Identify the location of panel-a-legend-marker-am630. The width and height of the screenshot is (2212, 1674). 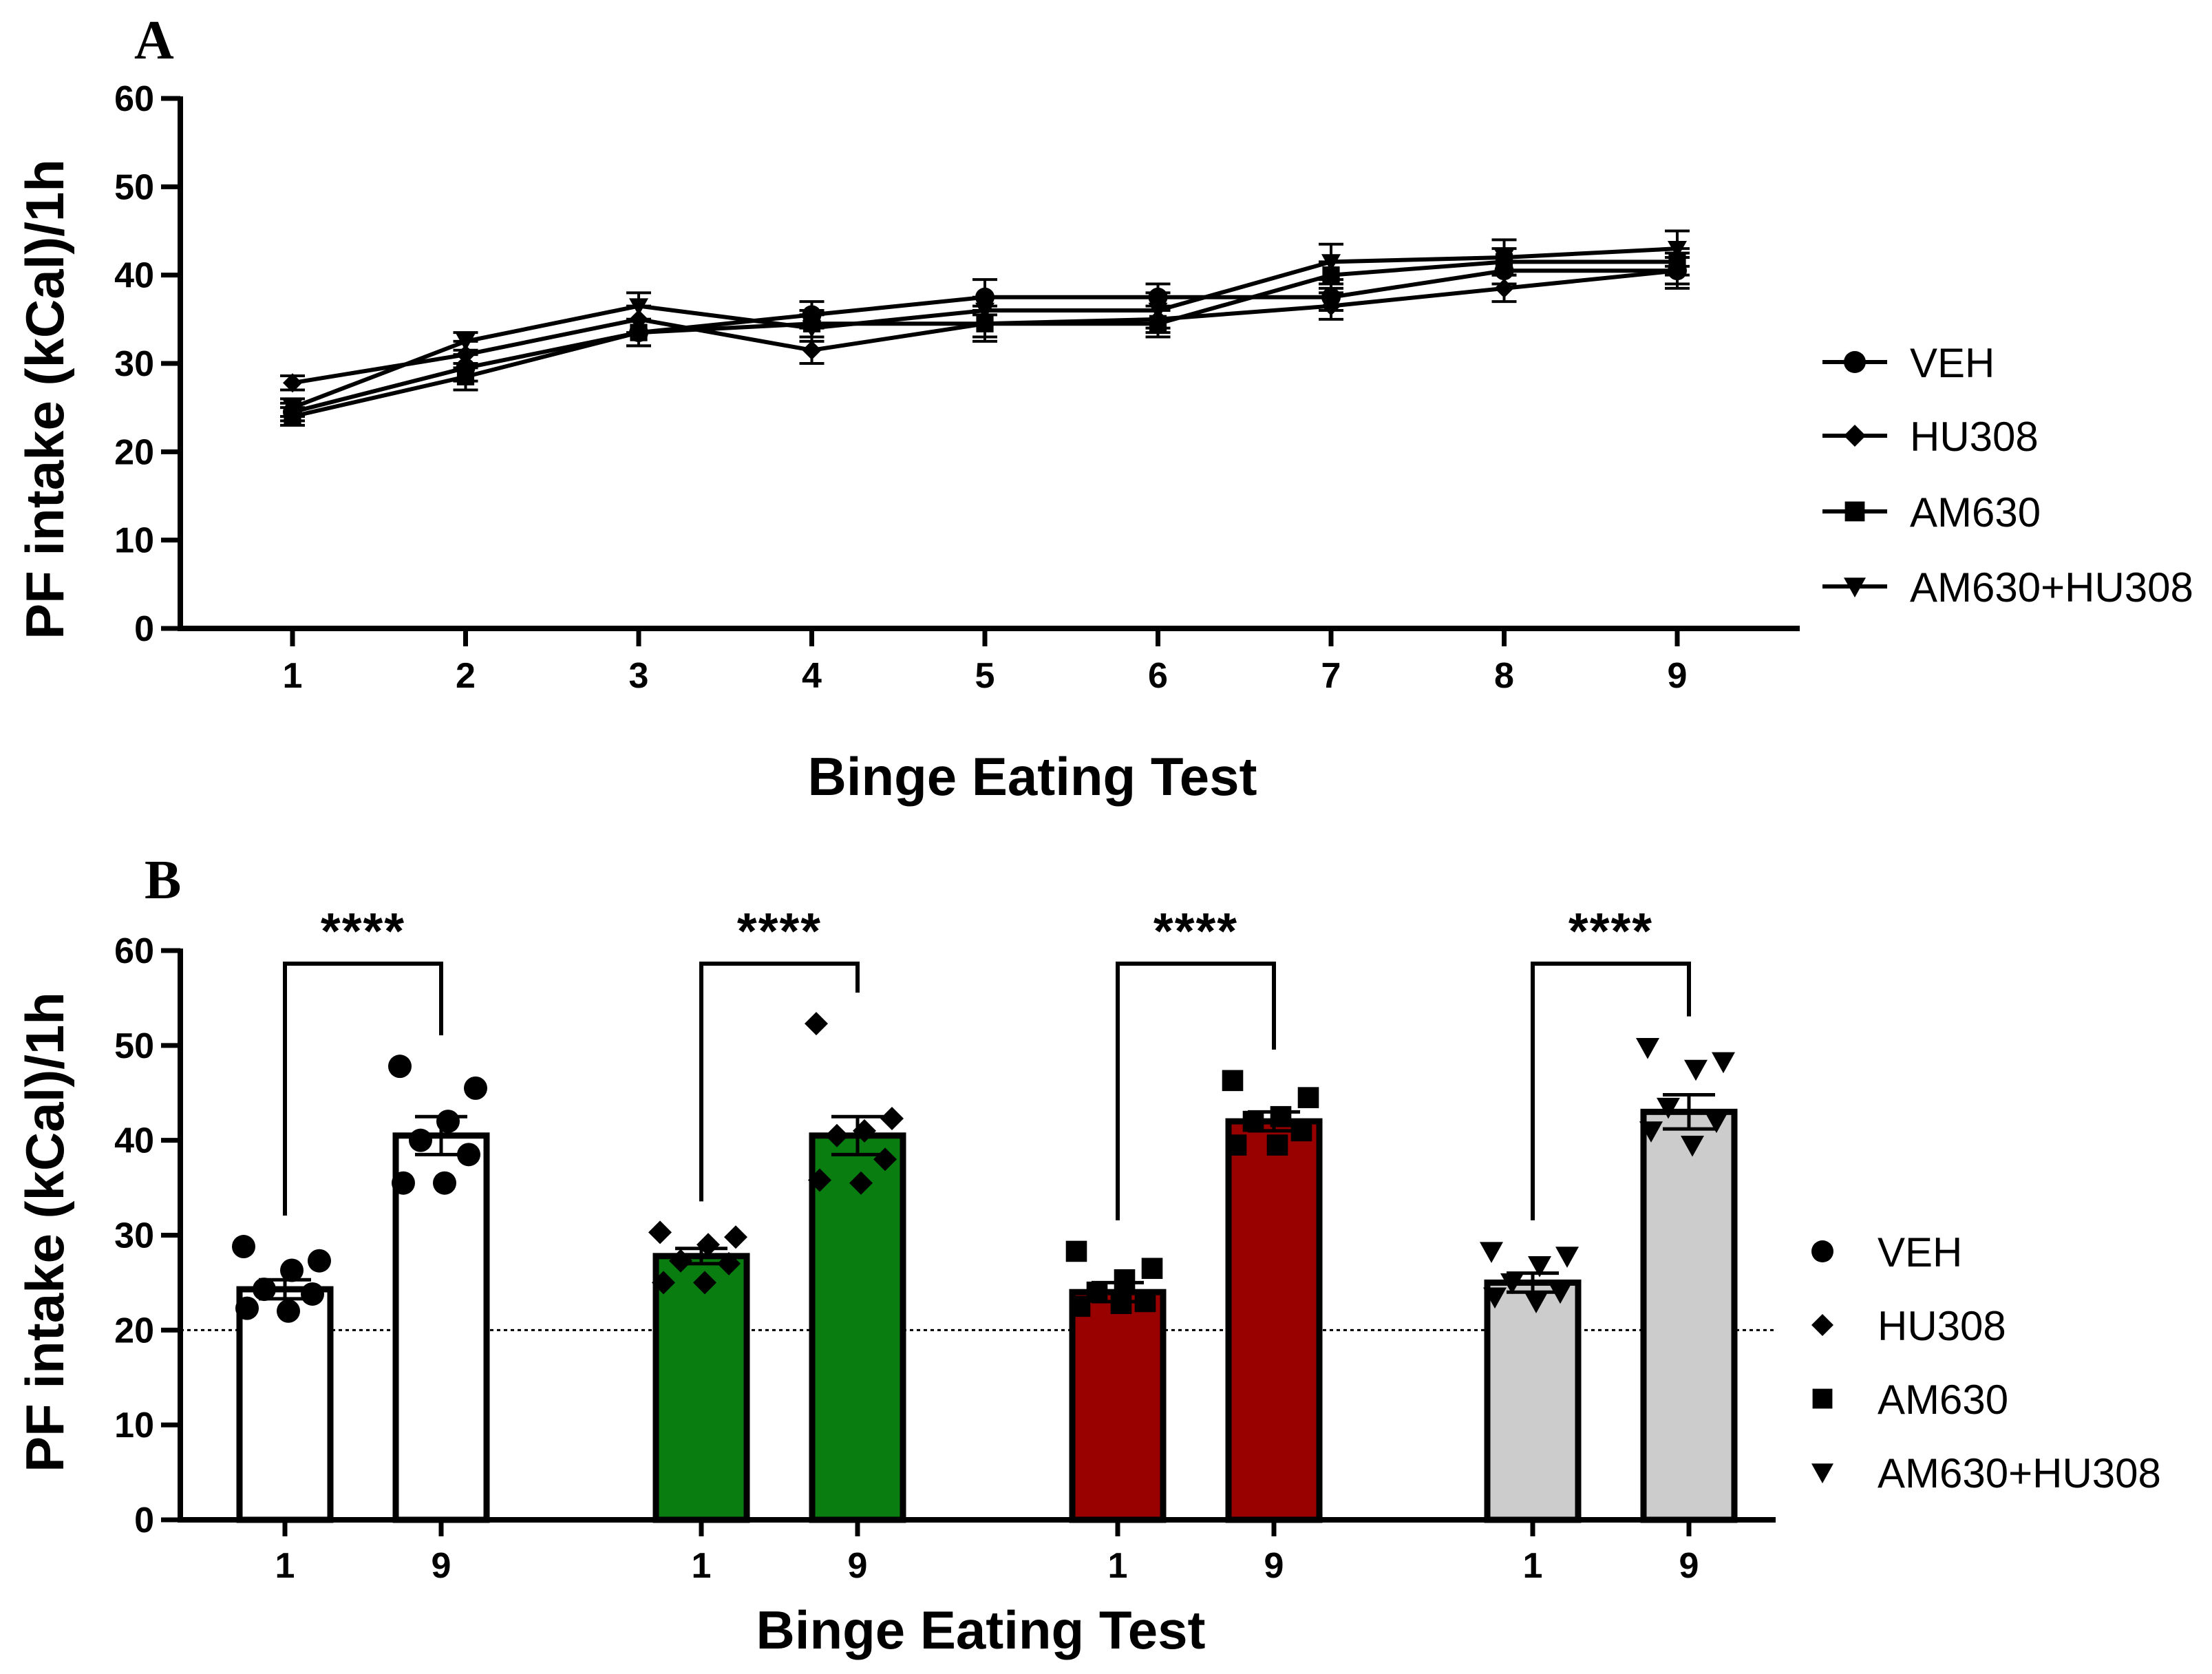
(1854, 512).